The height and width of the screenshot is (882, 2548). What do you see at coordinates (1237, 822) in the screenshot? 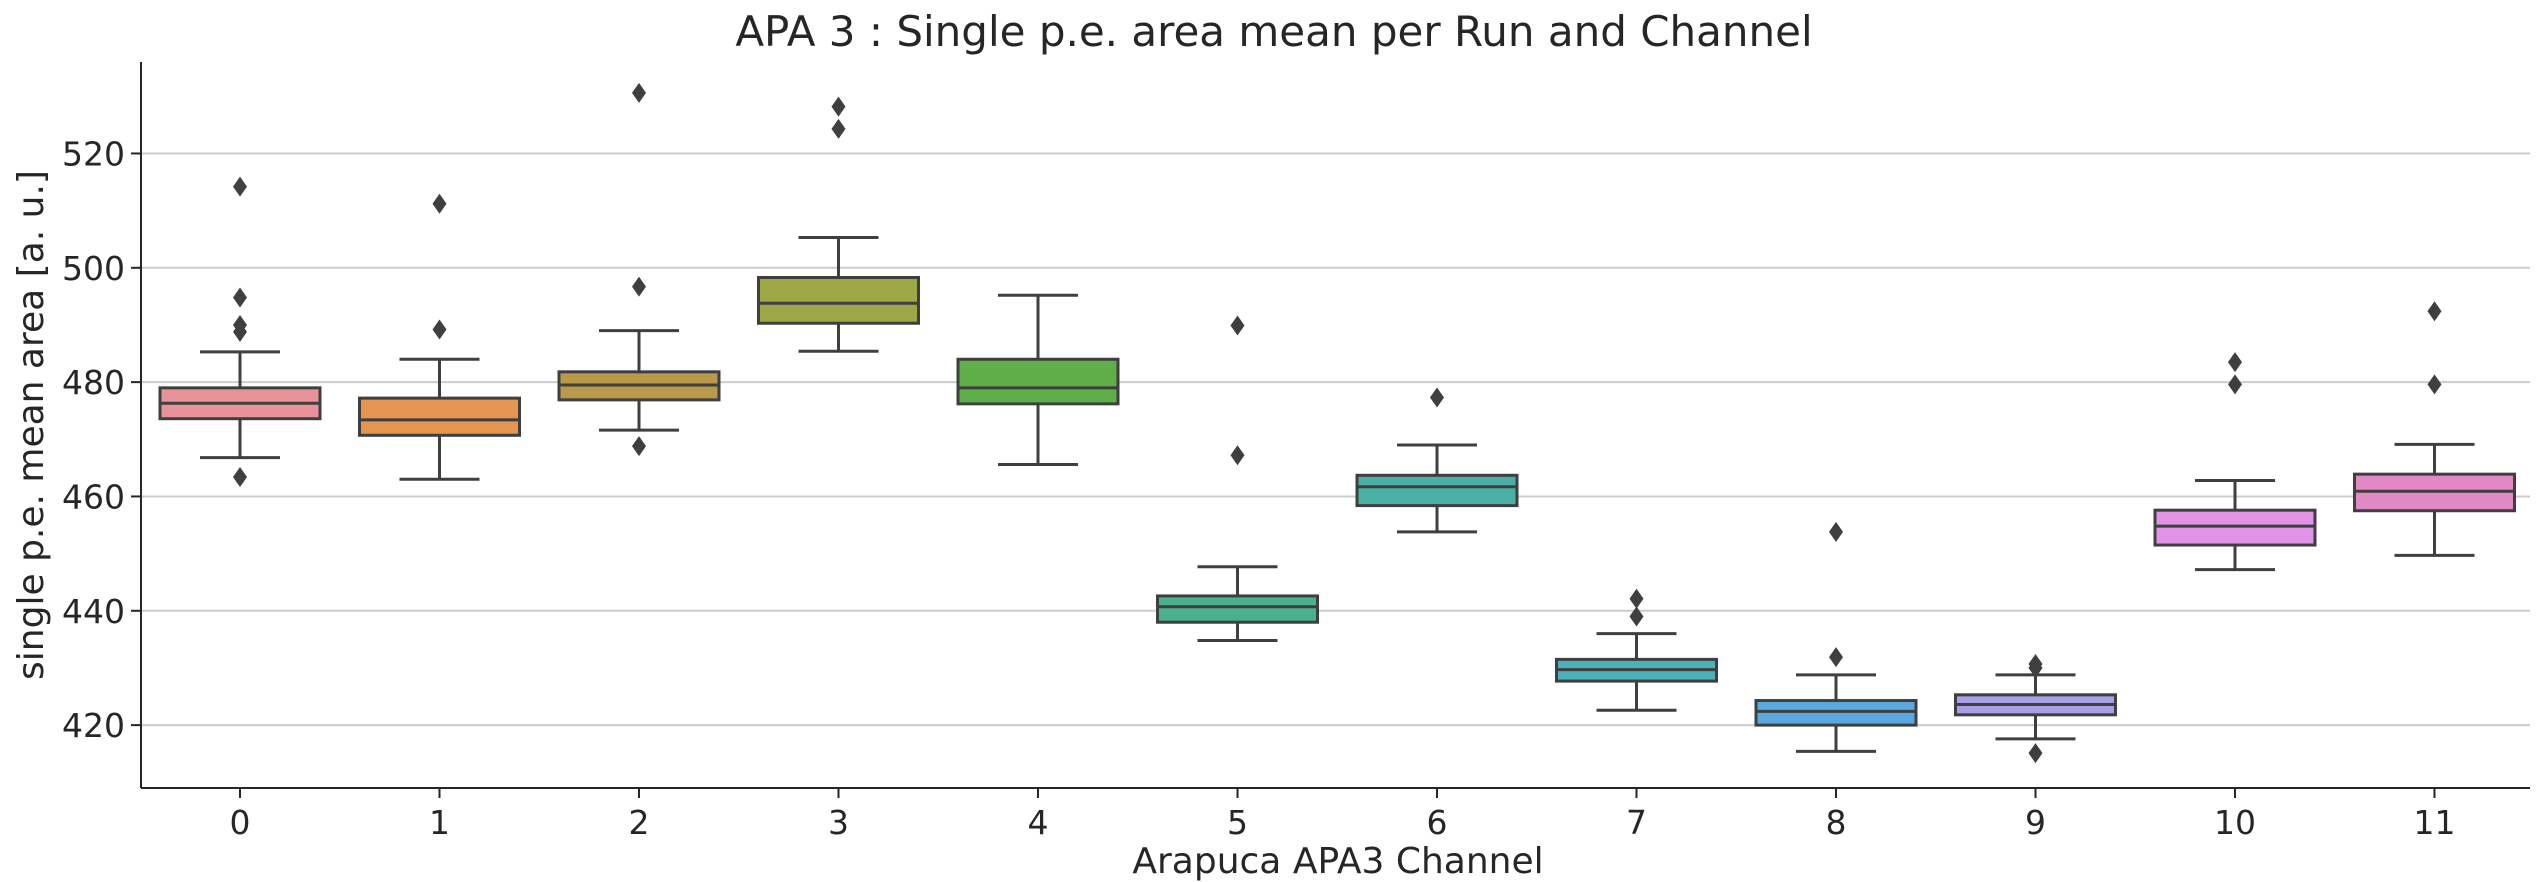
I see `x-tick-label: 5` at bounding box center [1237, 822].